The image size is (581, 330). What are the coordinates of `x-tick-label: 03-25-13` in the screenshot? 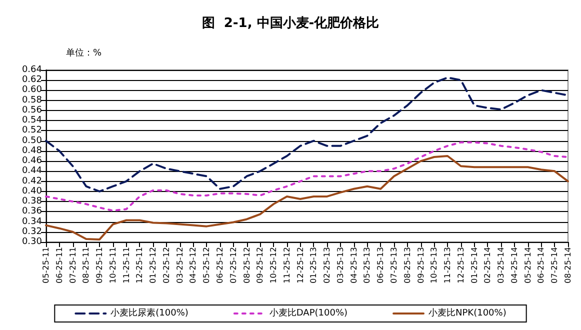 It's located at (340, 265).